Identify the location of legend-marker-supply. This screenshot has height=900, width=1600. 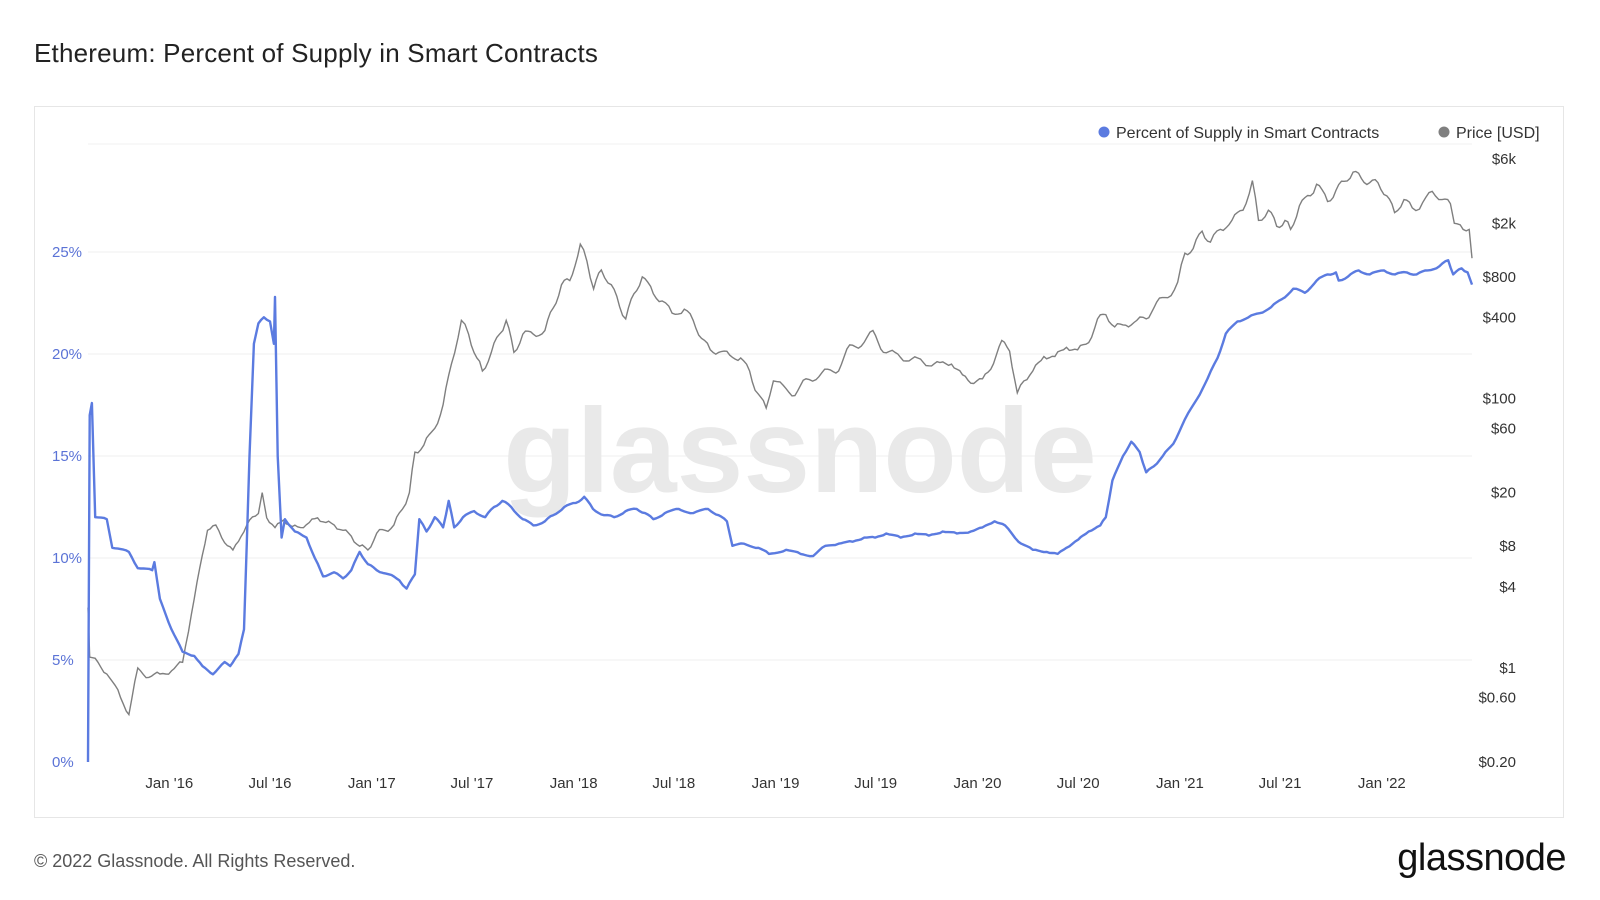
(1104, 132).